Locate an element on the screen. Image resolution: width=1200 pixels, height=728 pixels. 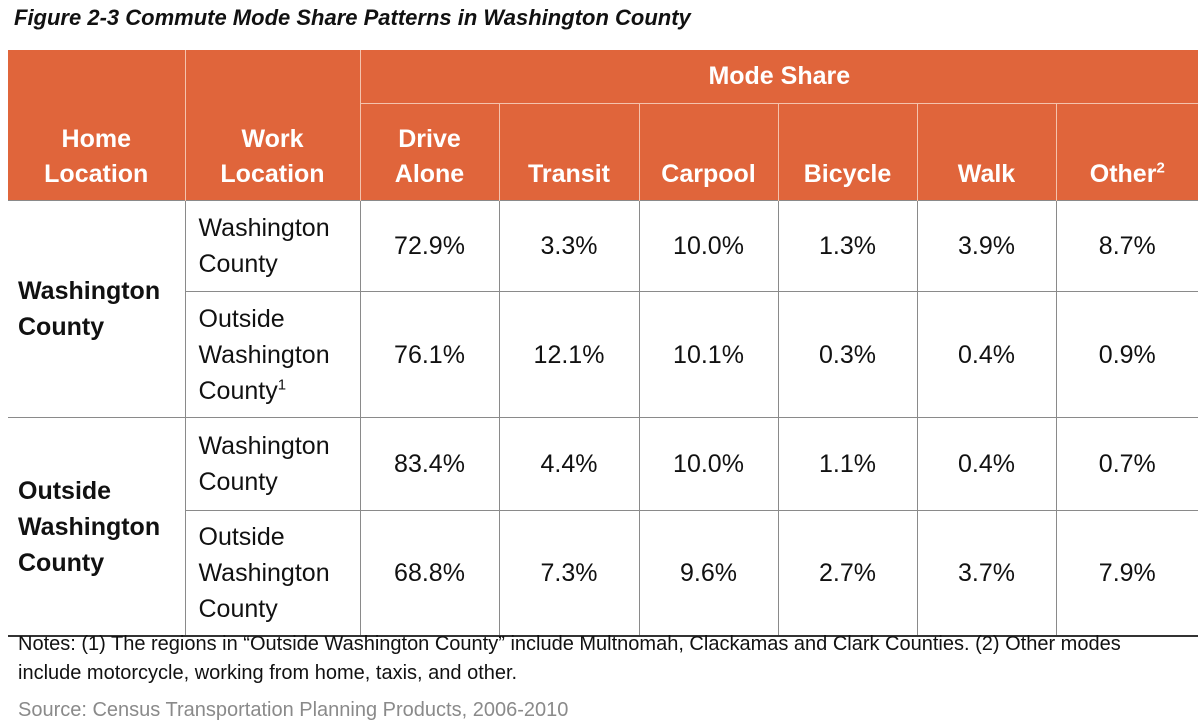
header-walk: Walk is located at coordinates (986, 152).